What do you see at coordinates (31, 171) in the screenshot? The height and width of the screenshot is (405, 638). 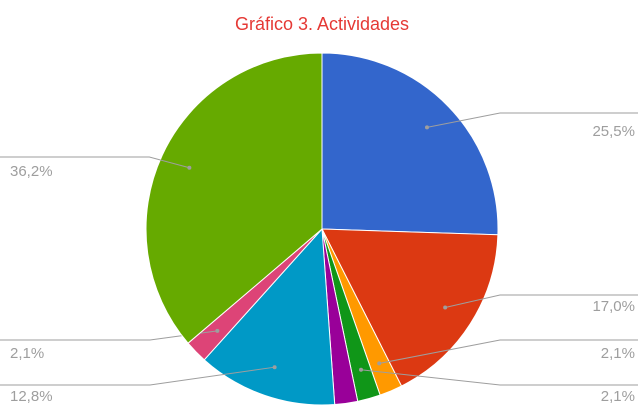 I see `data-label: 36,2%` at bounding box center [31, 171].